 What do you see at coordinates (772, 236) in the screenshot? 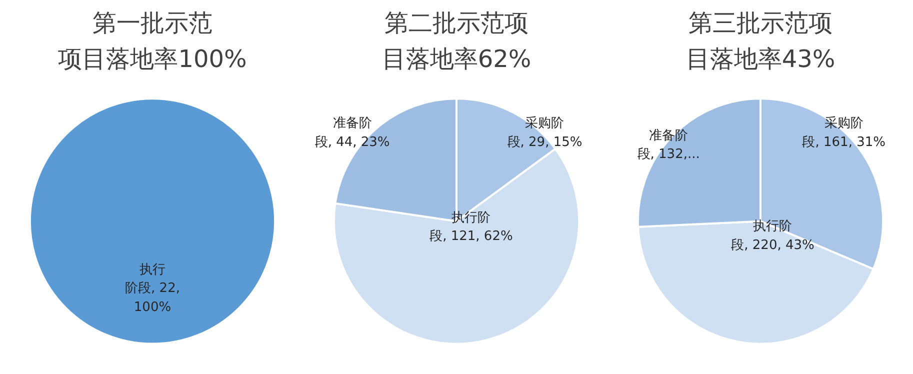
I see `slice-label: 执行阶段, 220, 43%` at bounding box center [772, 236].